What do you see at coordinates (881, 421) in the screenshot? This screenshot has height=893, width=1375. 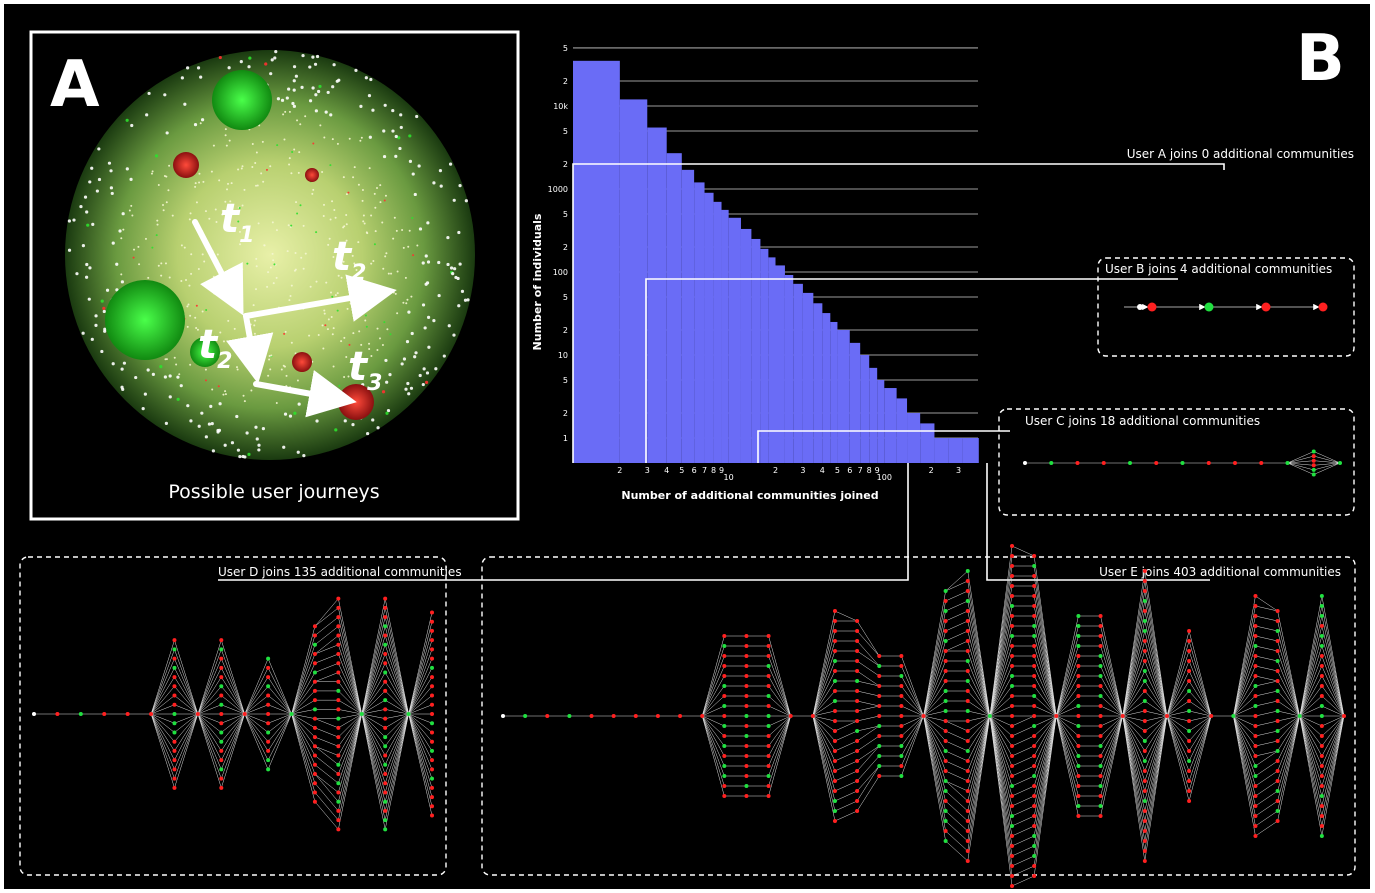 I see `bar` at bounding box center [881, 421].